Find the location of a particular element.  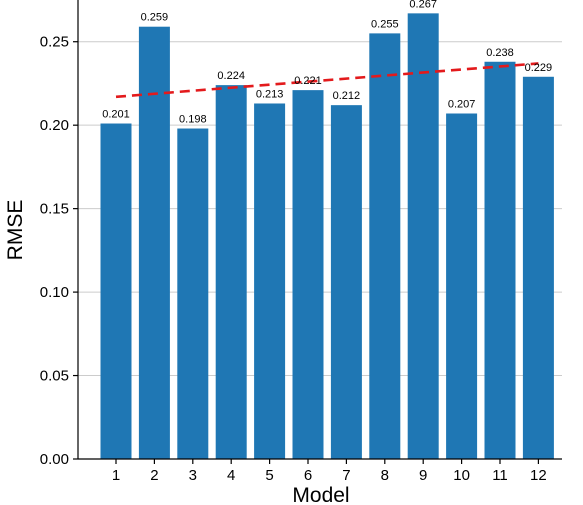

bar-data-label: 0.238 is located at coordinates (500, 53).